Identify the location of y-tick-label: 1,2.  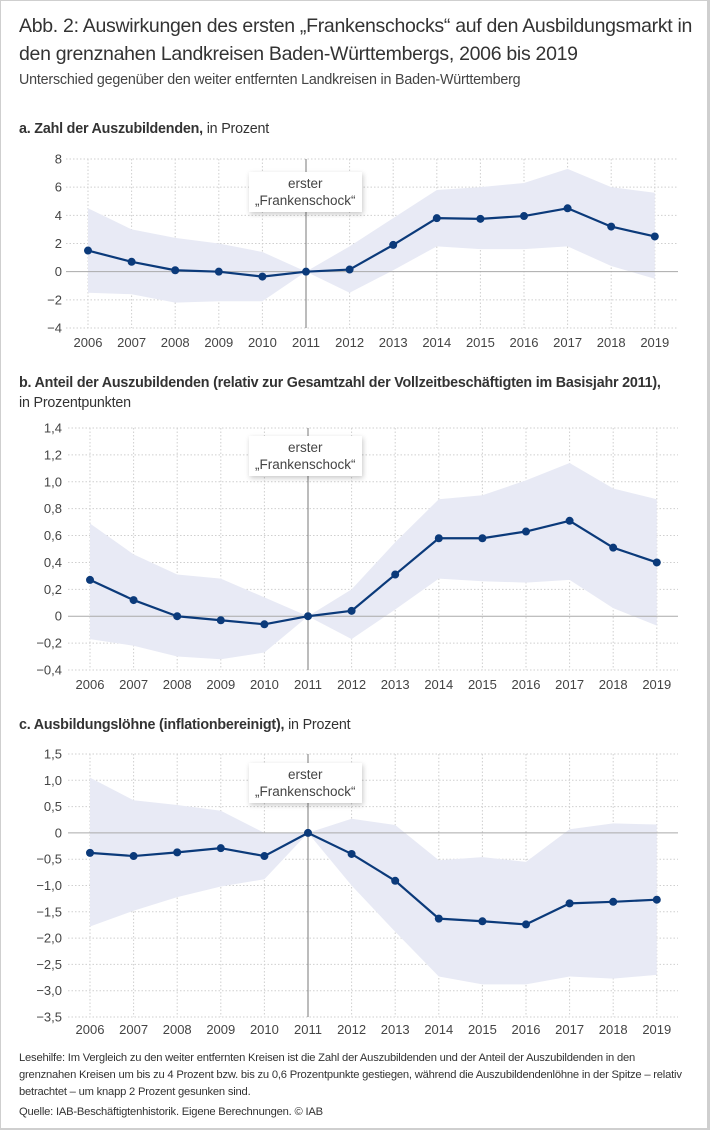
(53, 454).